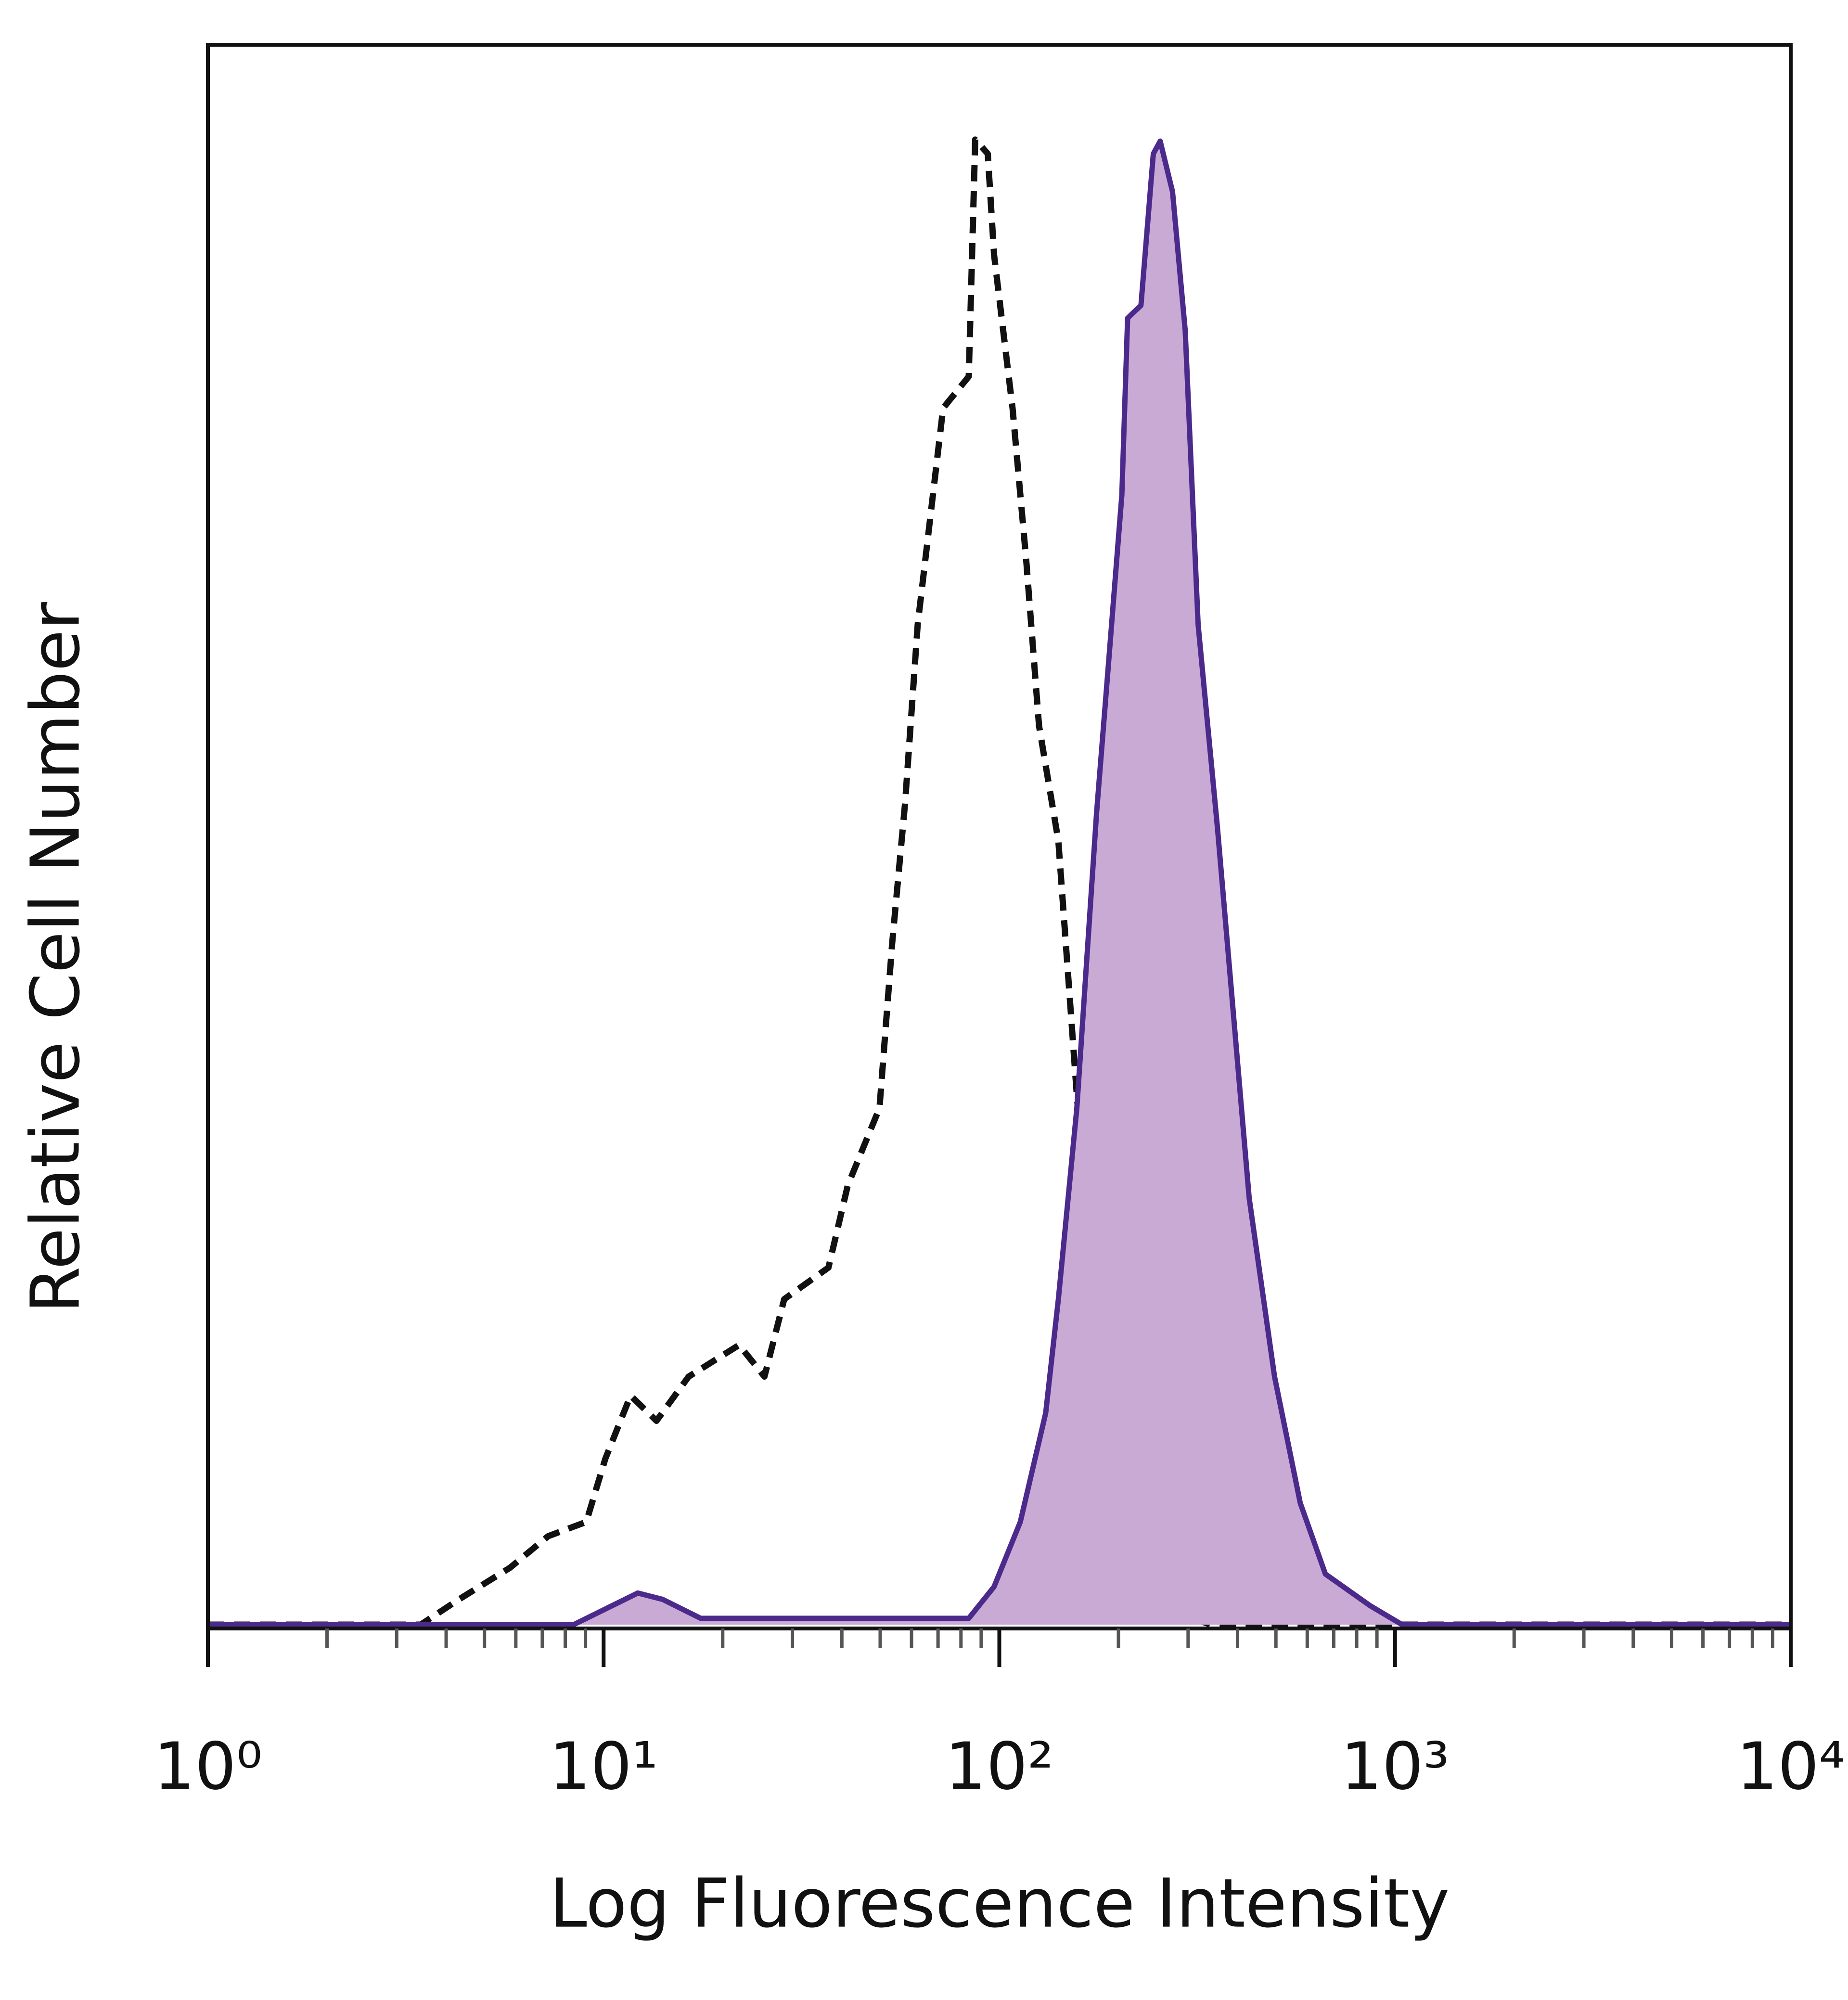 This screenshot has width=1848, height=2000. I want to click on x-tick-label: 10³, so click(1395, 1766).